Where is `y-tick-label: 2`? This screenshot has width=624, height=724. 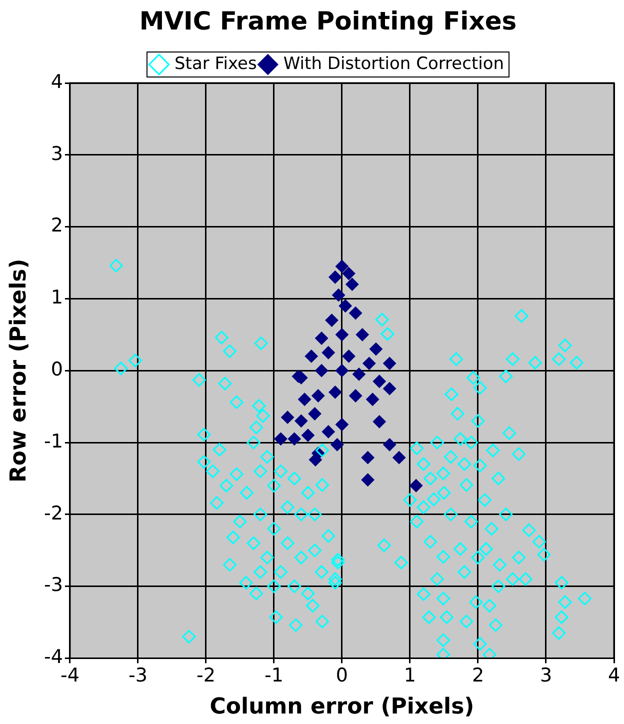
y-tick-label: 2 is located at coordinates (56, 225).